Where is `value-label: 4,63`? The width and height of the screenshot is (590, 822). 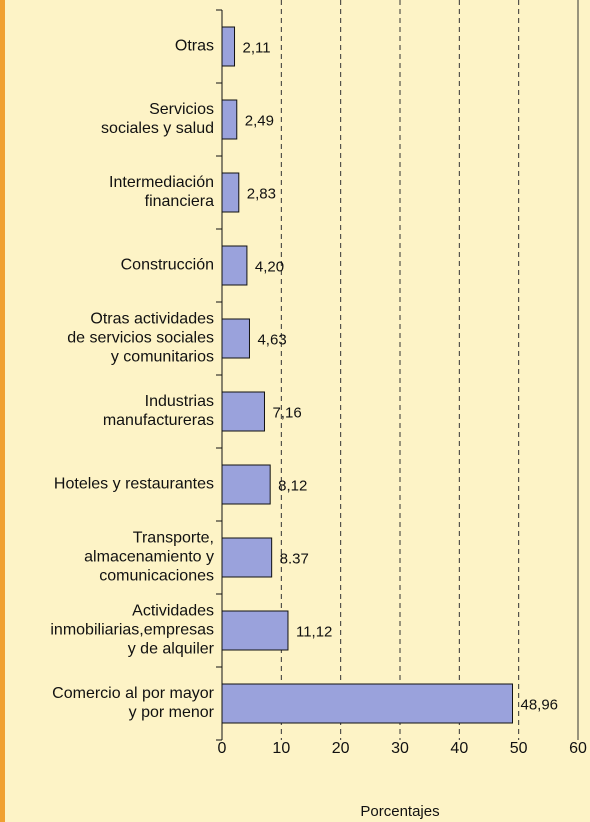 value-label: 4,63 is located at coordinates (271, 339).